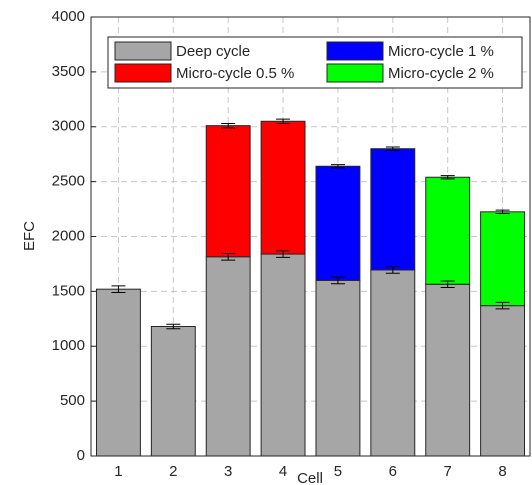  Describe the element at coordinates (29, 236) in the screenshot. I see `y-axis-label: EFC` at that location.